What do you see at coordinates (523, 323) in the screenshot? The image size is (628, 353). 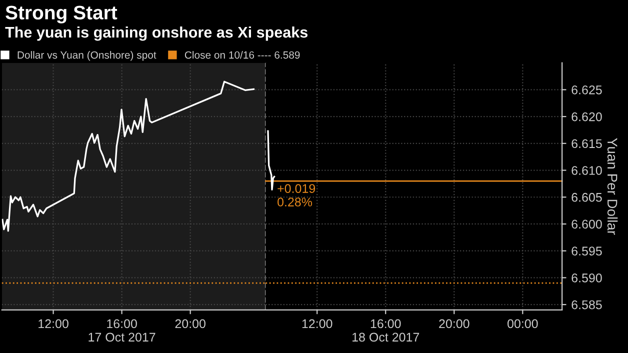 I see `x-tick-label: 00:00` at bounding box center [523, 323].